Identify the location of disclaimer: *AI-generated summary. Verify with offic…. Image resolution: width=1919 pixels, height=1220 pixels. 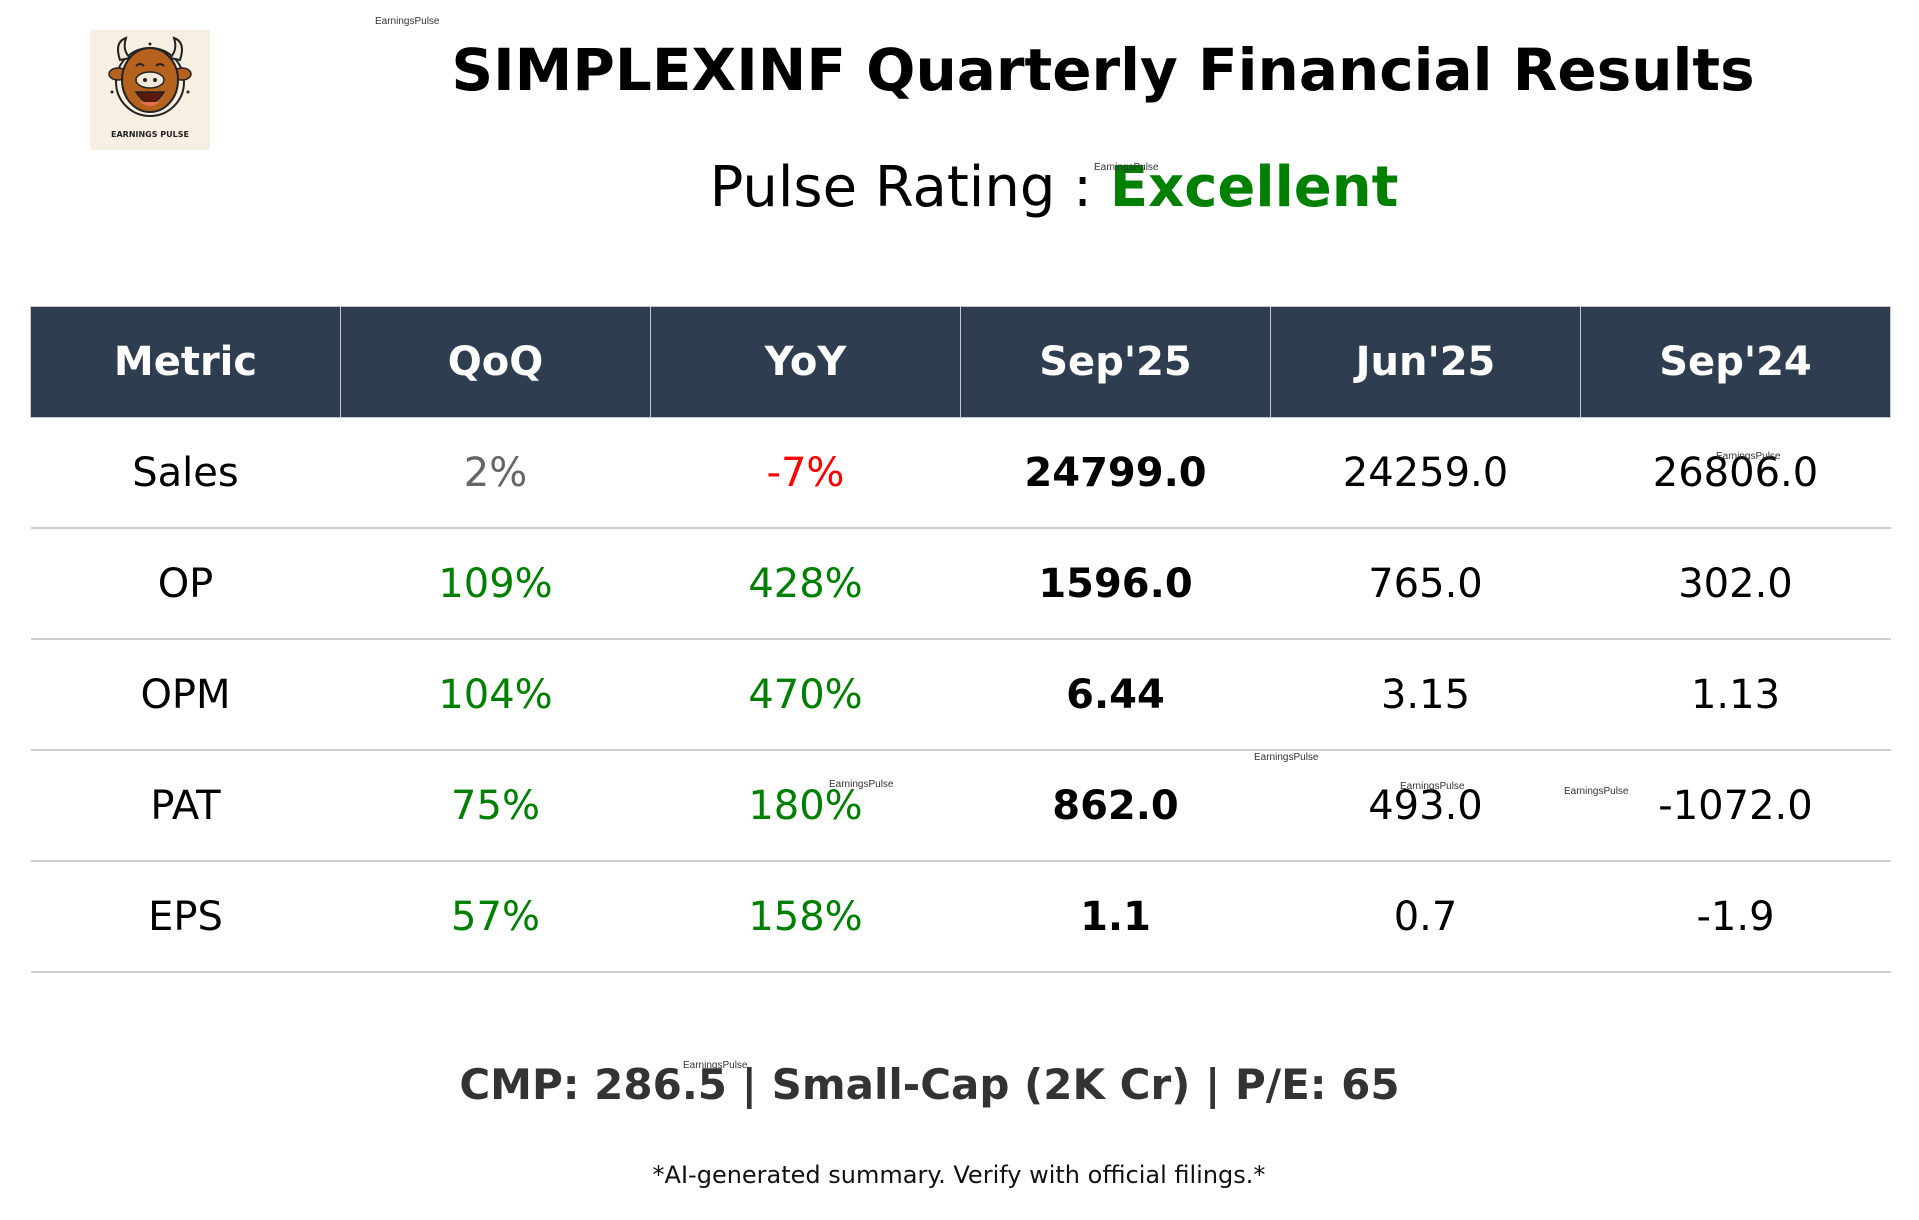
(959, 1175).